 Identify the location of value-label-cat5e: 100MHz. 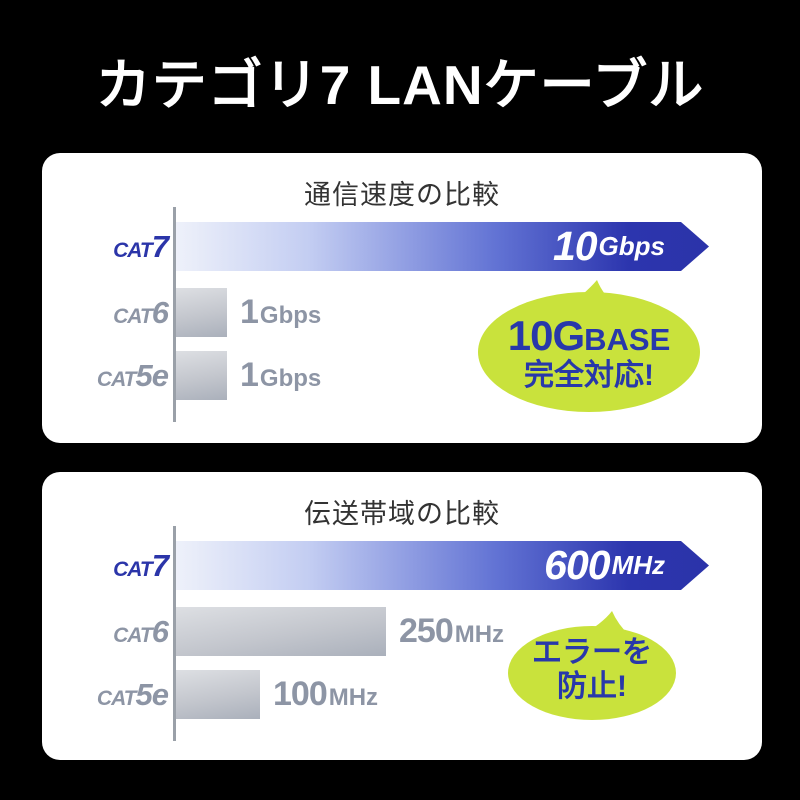
(326, 694).